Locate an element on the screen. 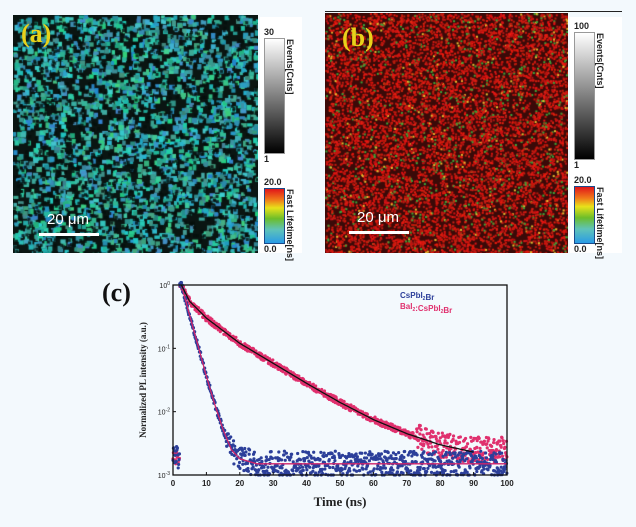 The image size is (636, 527). x-tick-label: 60 is located at coordinates (373, 483).